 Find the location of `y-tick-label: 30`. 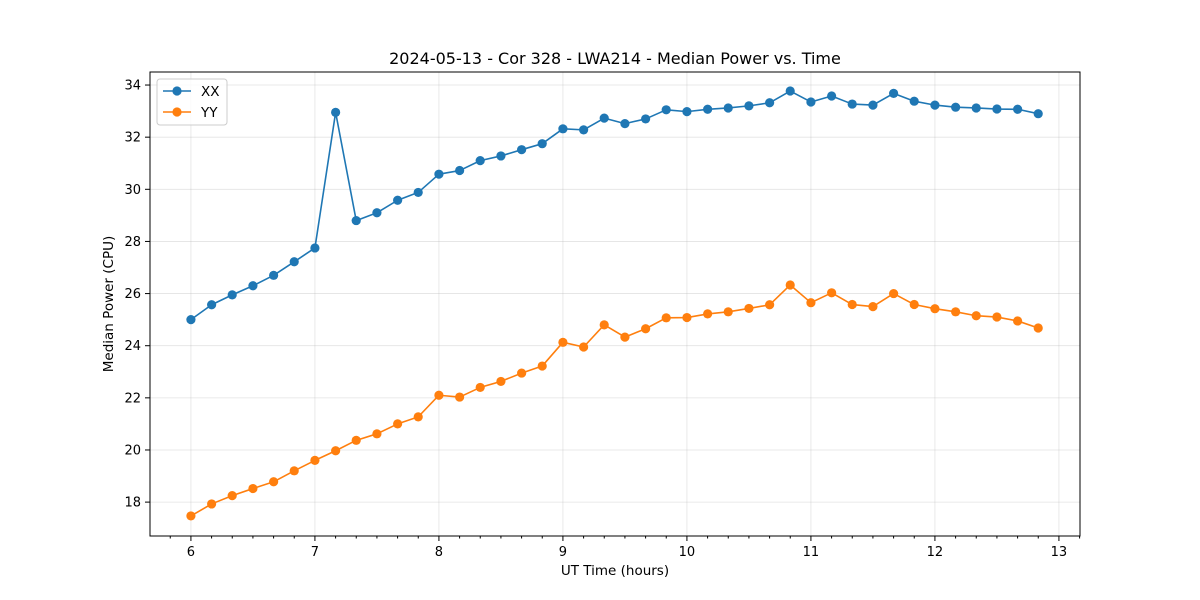

y-tick-label: 30 is located at coordinates (132, 190).